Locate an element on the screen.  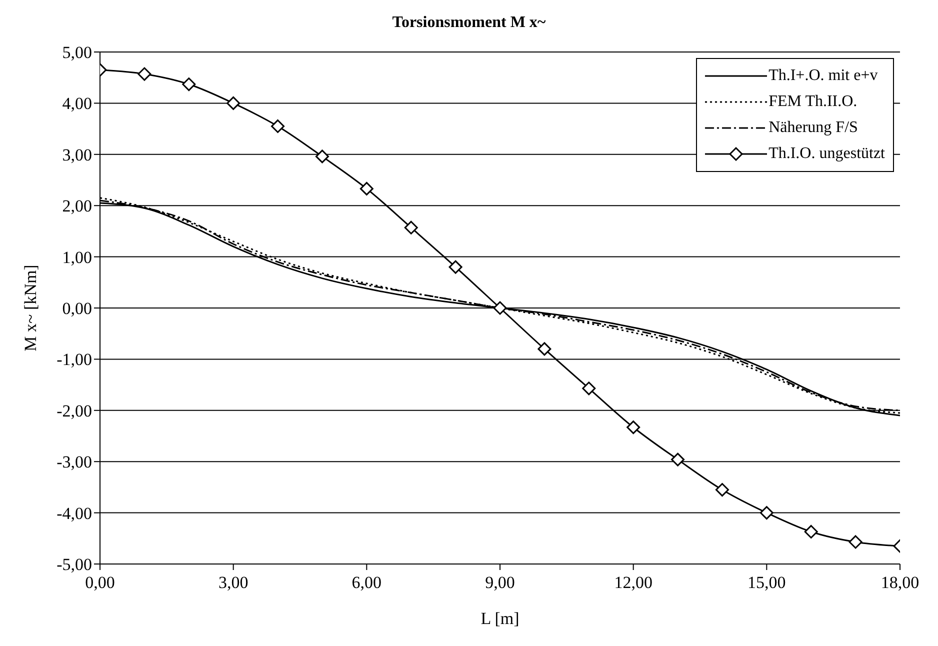
x-tick-label: 3,00 is located at coordinates (233, 582).